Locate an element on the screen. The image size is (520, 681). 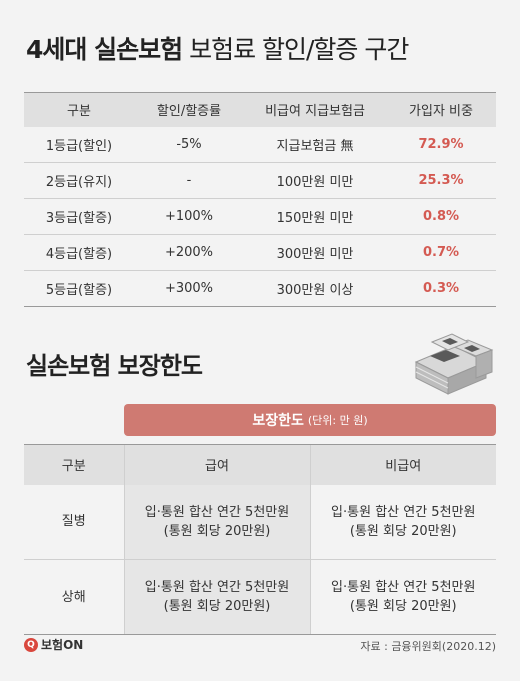
share-cell: 0.3% is located at coordinates (441, 288).